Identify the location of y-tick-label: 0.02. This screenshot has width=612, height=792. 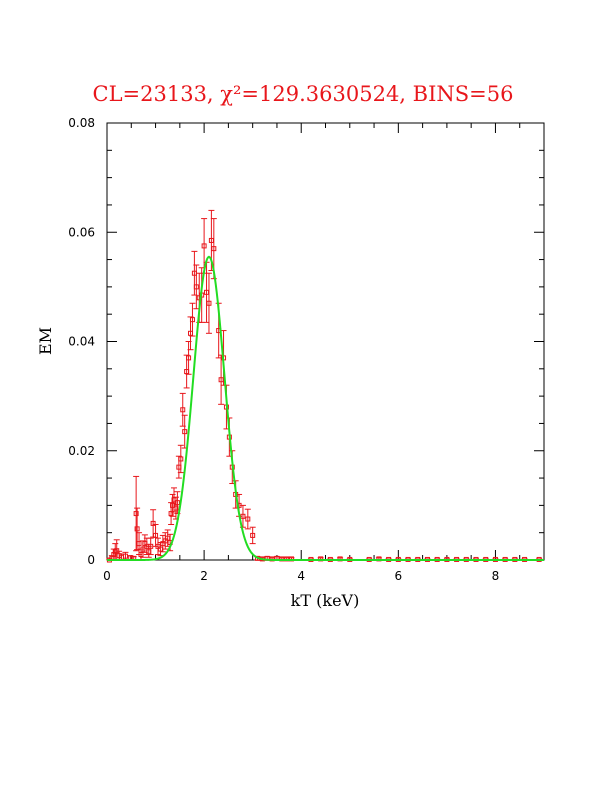
(81, 451).